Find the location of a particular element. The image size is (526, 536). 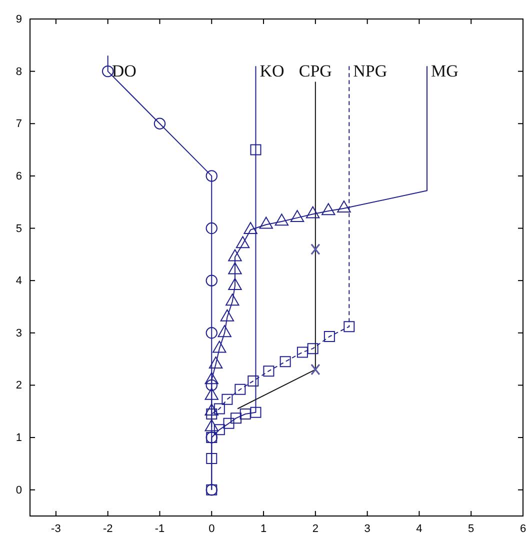

y-tick-label: 2 is located at coordinates (19, 386).